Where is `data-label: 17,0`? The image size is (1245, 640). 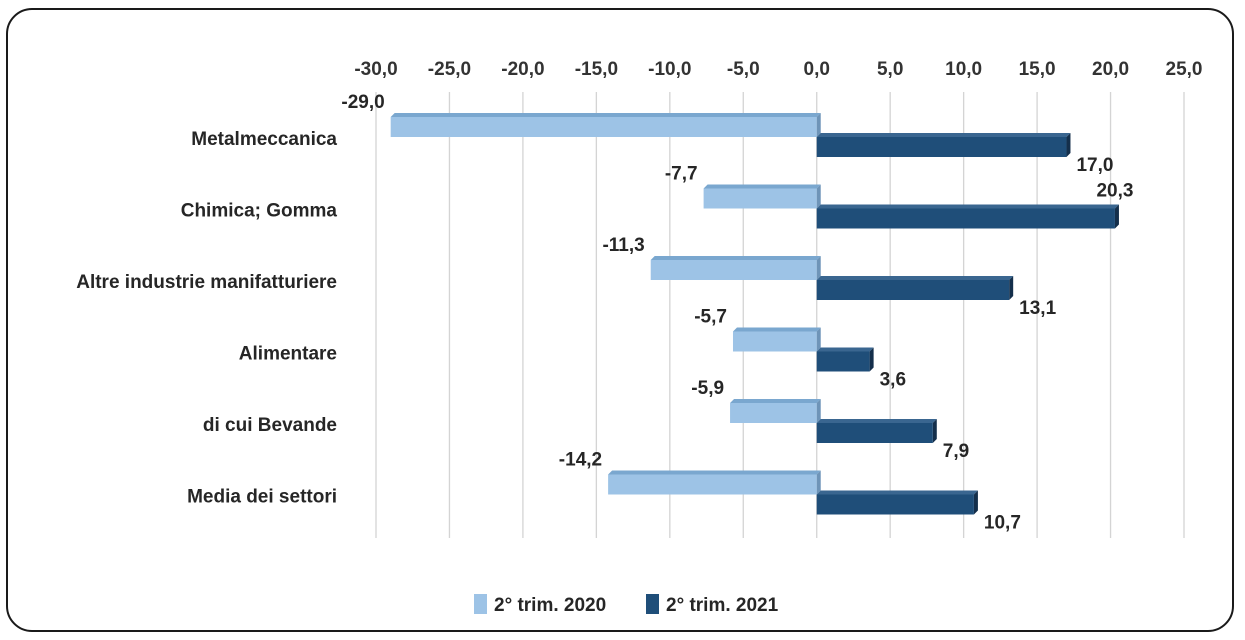 data-label: 17,0 is located at coordinates (1094, 165).